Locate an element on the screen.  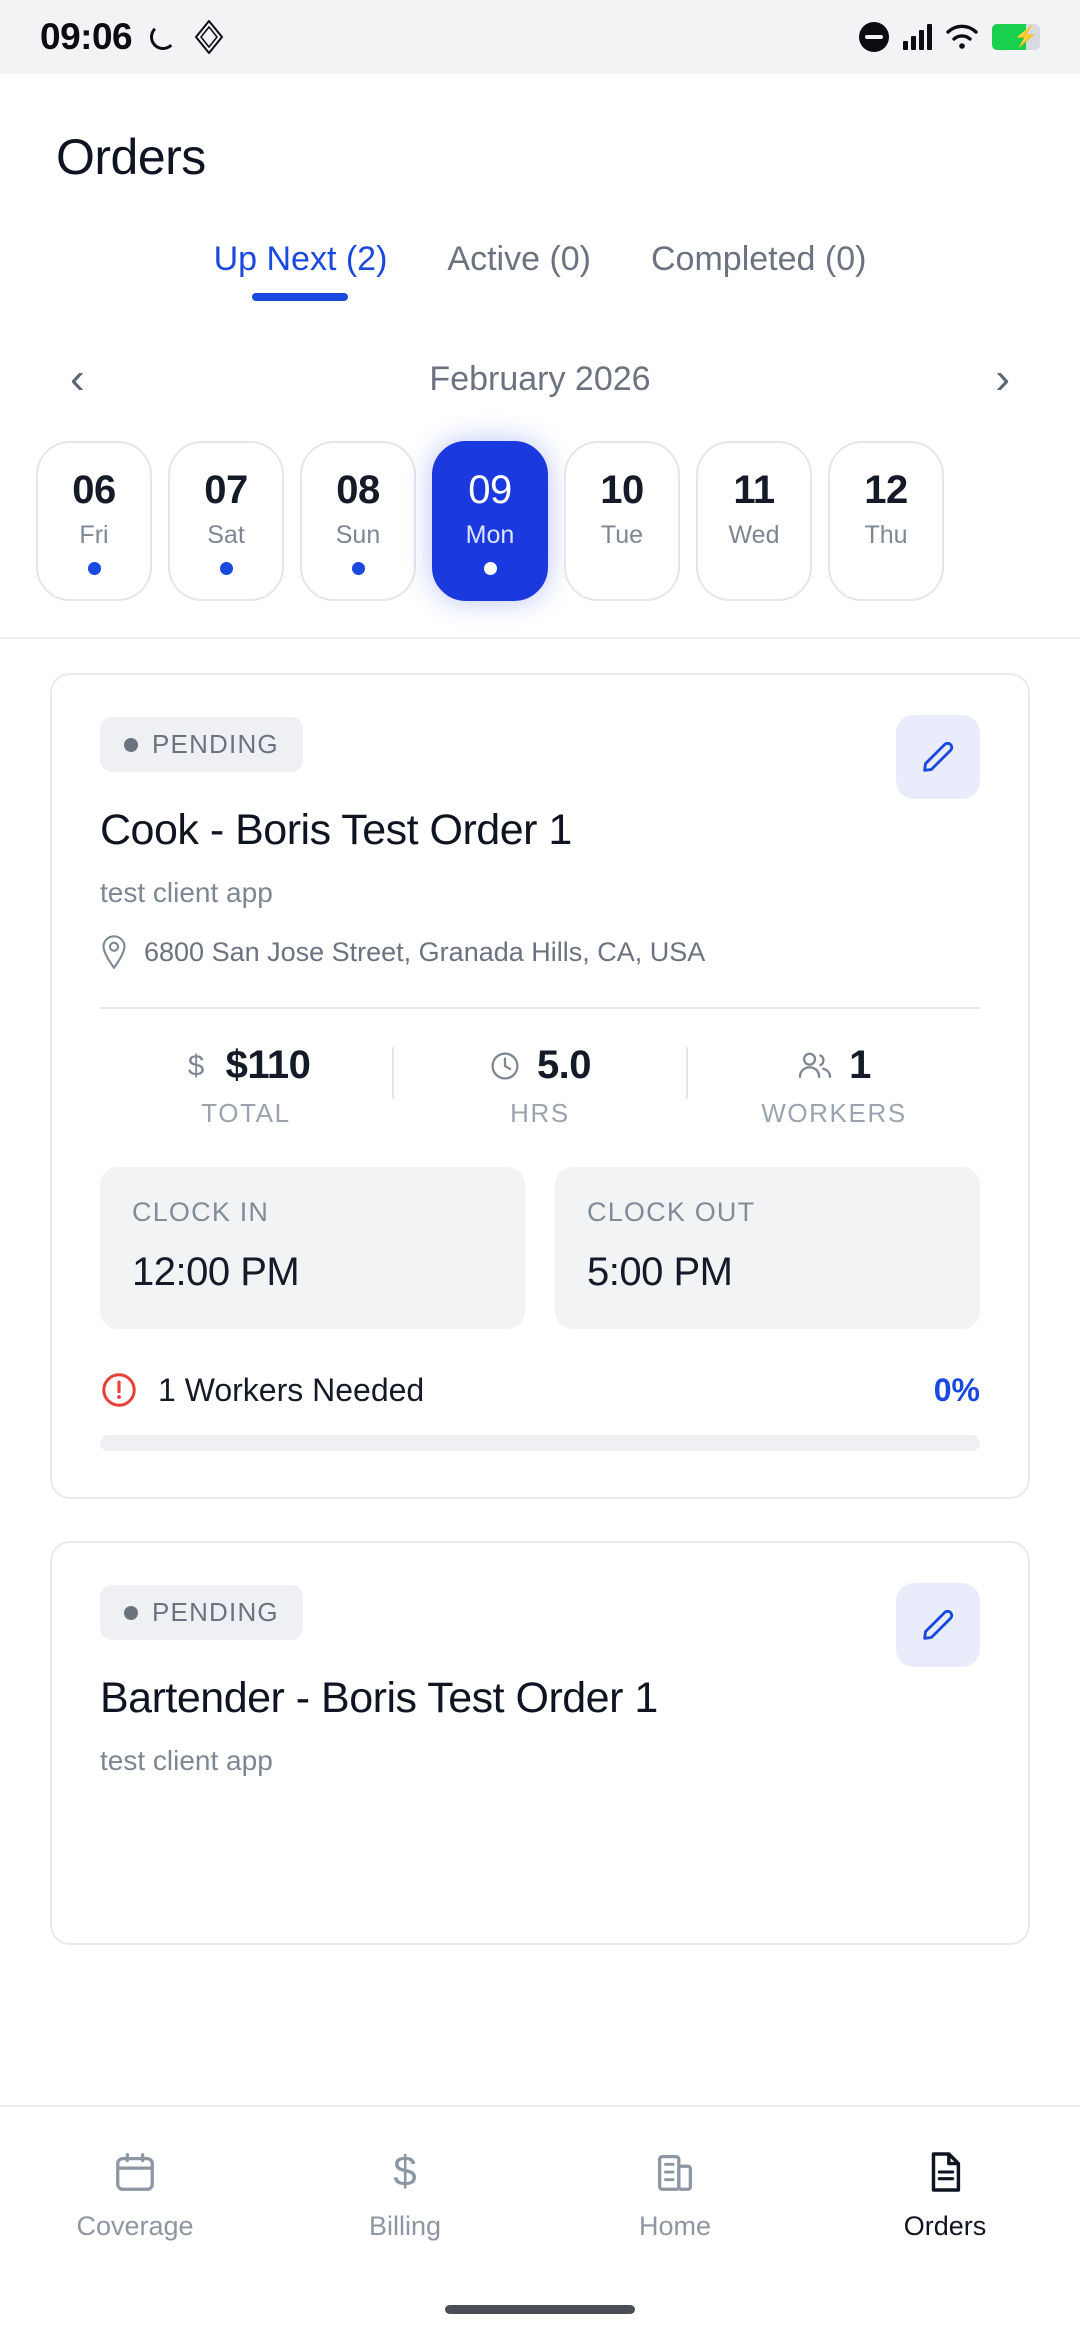
dollar-icon: $ is located at coordinates (404, 2171).